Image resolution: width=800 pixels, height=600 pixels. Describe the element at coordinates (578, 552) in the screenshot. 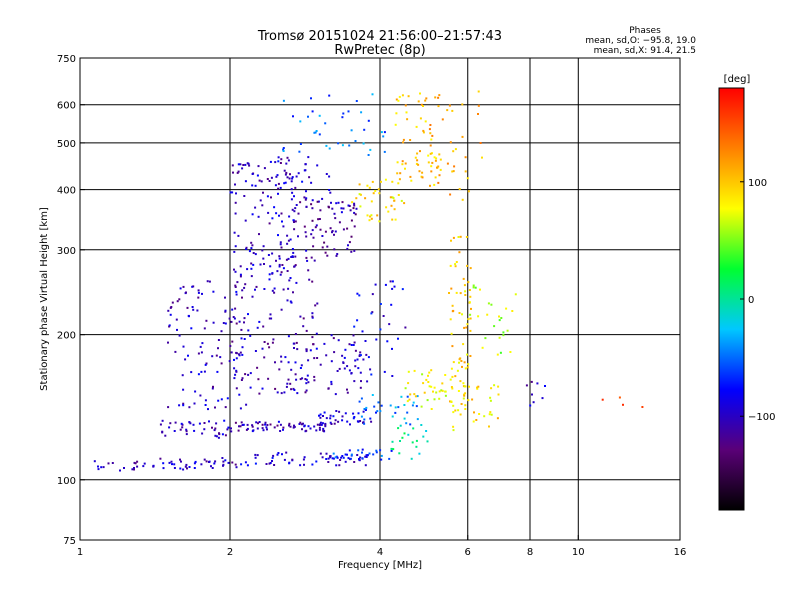

I see `x-tick-label: 10` at that location.